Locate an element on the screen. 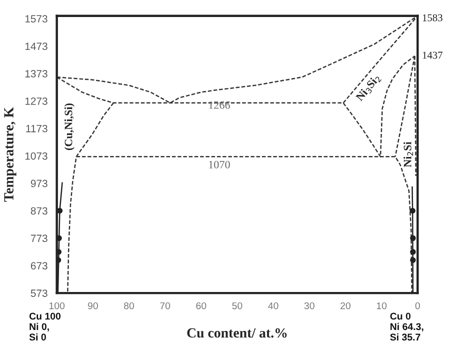 Image resolution: width=451 pixels, height=346 pixels. y-tick-label: 1373 is located at coordinates (36, 74).